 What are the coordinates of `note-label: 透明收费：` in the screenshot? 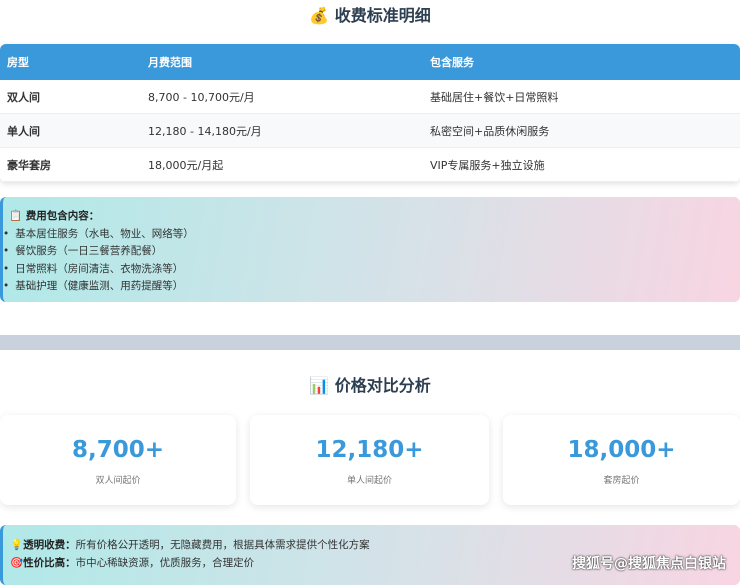 It's located at (49, 545).